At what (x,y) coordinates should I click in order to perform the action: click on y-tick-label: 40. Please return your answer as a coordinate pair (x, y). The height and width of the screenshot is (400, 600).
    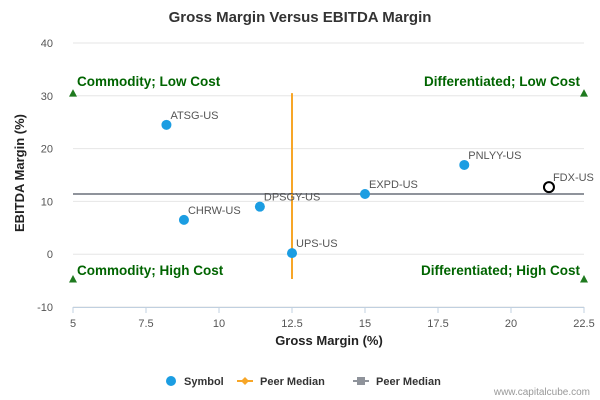
    Looking at the image, I should click on (47, 44).